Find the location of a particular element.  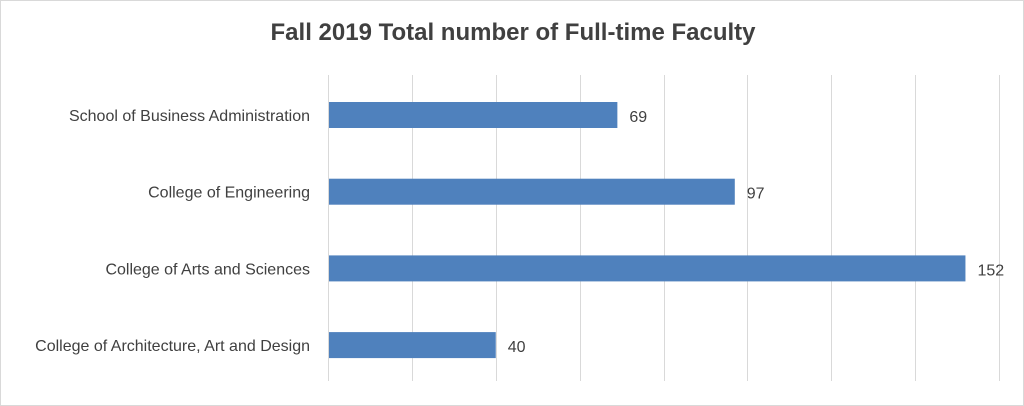

category-label-0: School of Business Administration is located at coordinates (189, 116).